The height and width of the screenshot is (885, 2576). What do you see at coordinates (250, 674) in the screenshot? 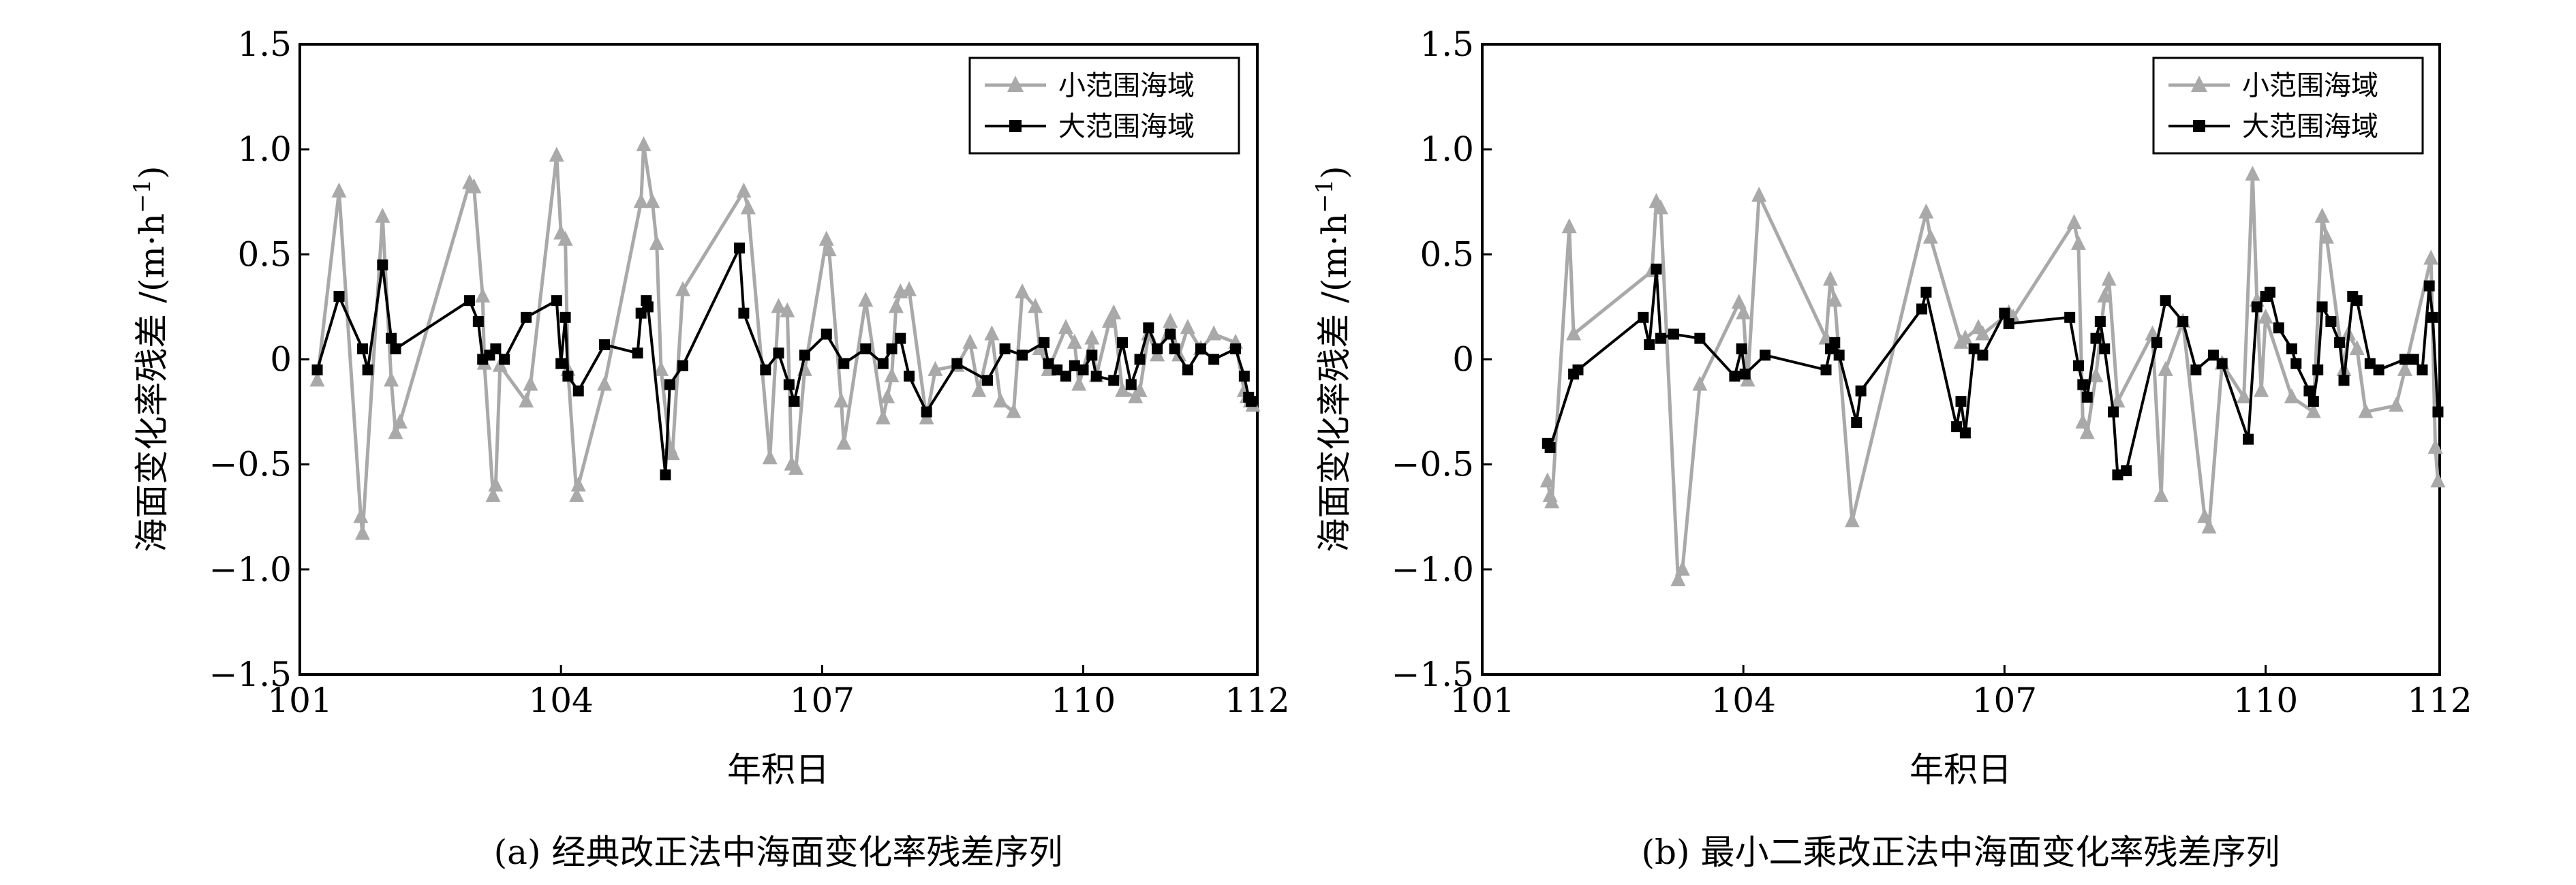
I see `panel-a-y-tick-label: −1.5` at bounding box center [250, 674].